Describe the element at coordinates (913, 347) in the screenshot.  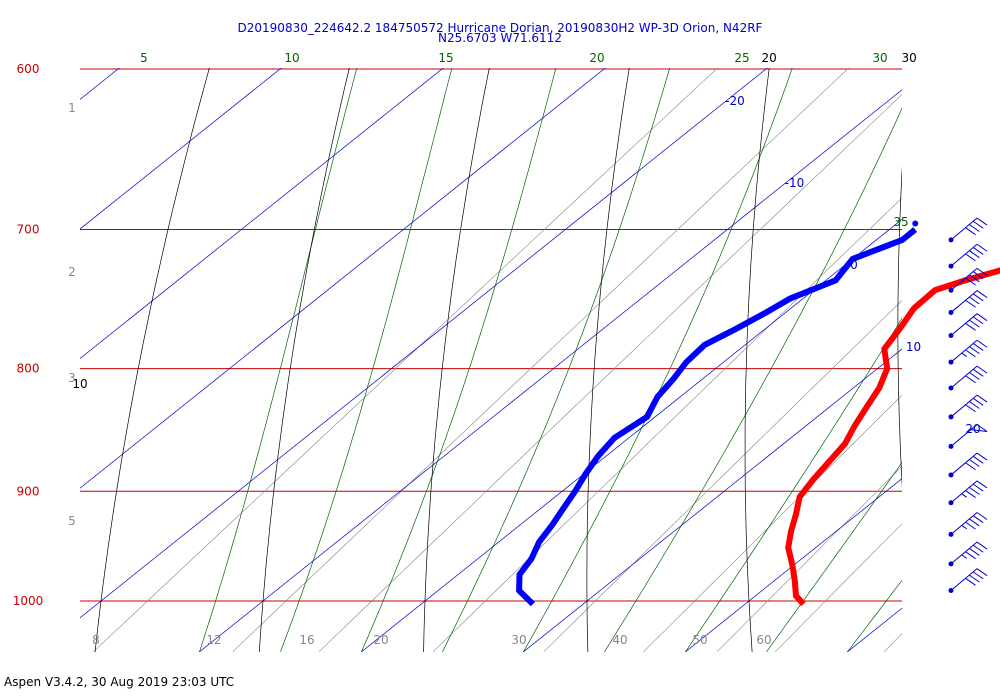
I see `isotherm-label: 10` at that location.